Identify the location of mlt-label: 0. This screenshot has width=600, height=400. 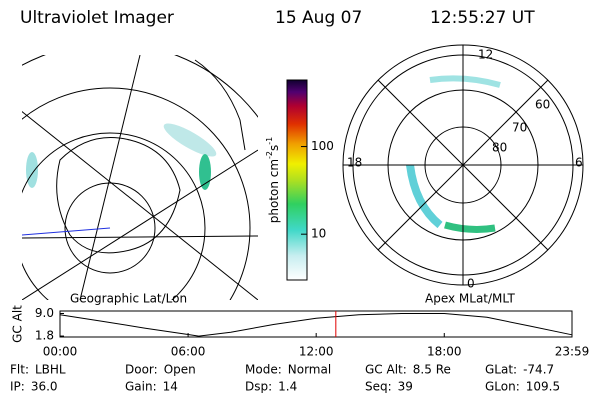
(471, 284).